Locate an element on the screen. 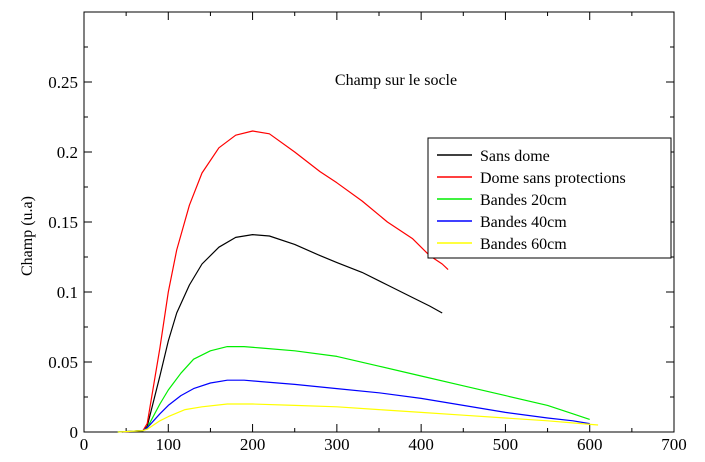  legend-label: Sans dome is located at coordinates (515, 156).